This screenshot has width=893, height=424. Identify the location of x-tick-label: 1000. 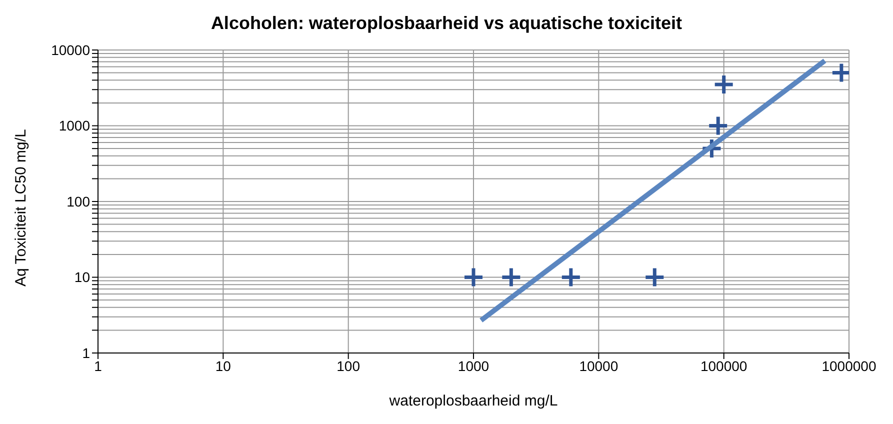
(474, 366).